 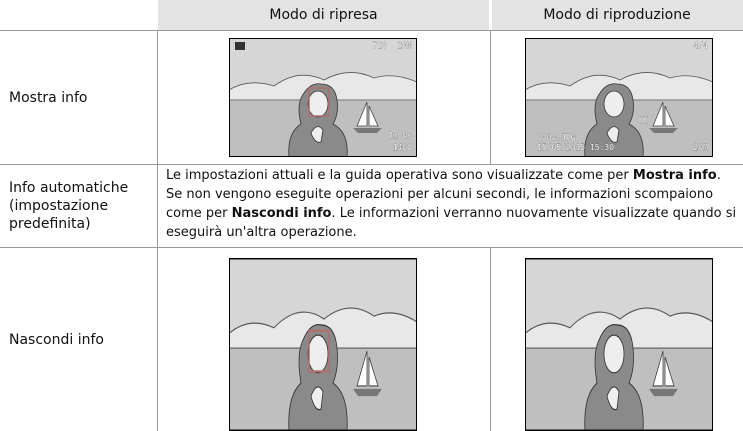 I want to click on overlay-text: 4/4, so click(x=701, y=45).